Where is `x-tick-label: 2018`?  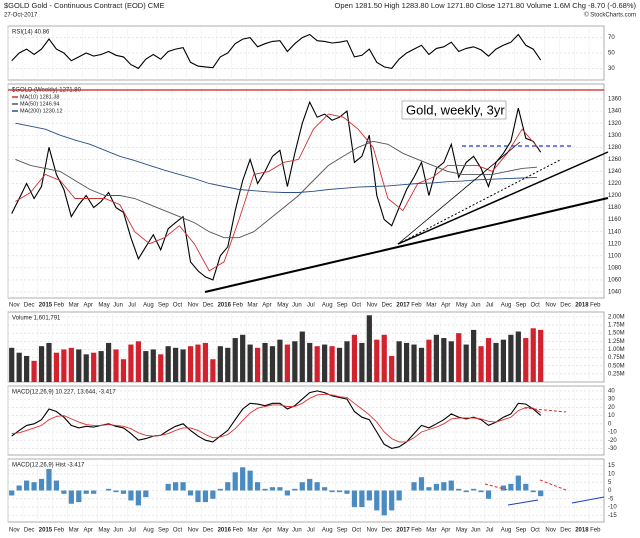
x-tick-label: 2018 is located at coordinates (582, 531).